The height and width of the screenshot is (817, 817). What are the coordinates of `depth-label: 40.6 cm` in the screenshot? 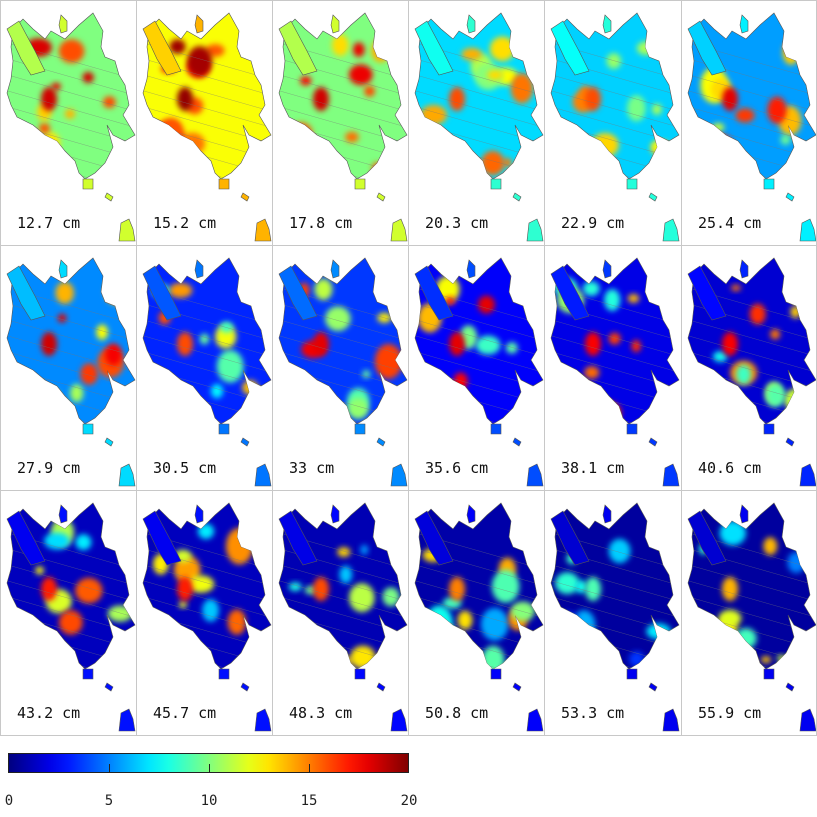 It's located at (730, 468).